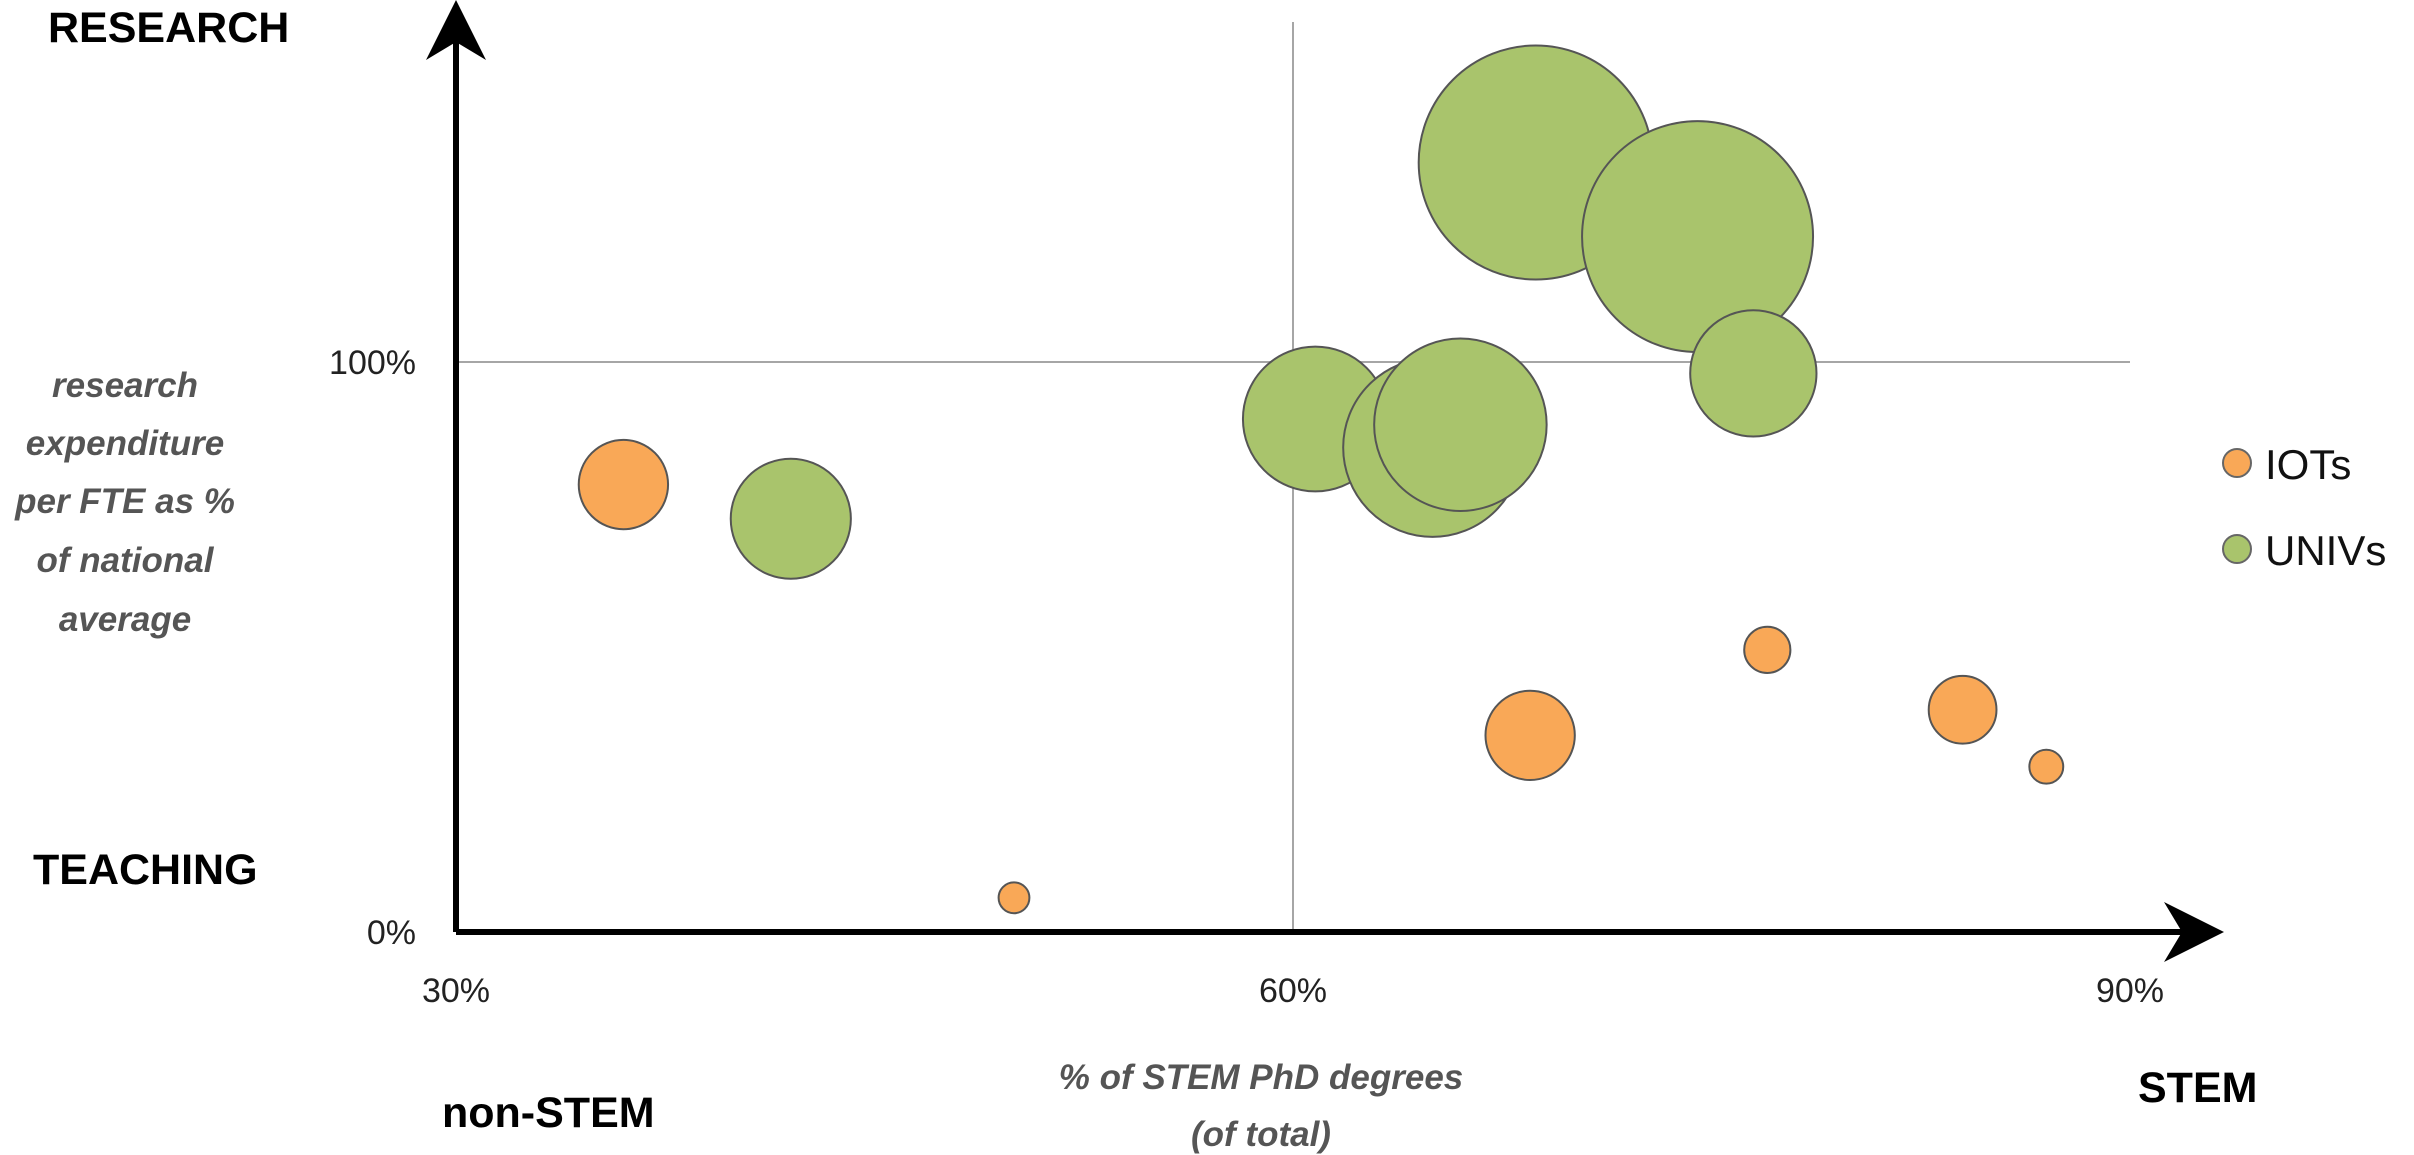  I want to click on x-tick-labels: 30% 60% 90%, so click(1293, 991).